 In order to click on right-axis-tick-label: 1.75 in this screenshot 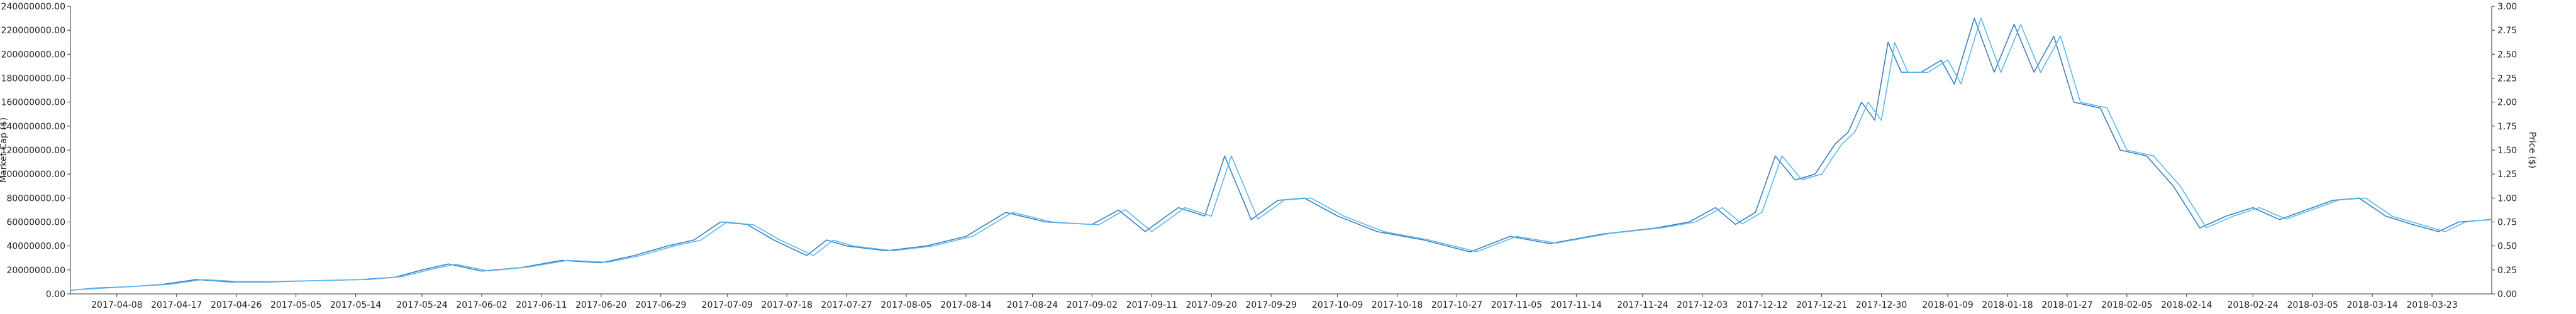, I will do `click(2507, 127)`.